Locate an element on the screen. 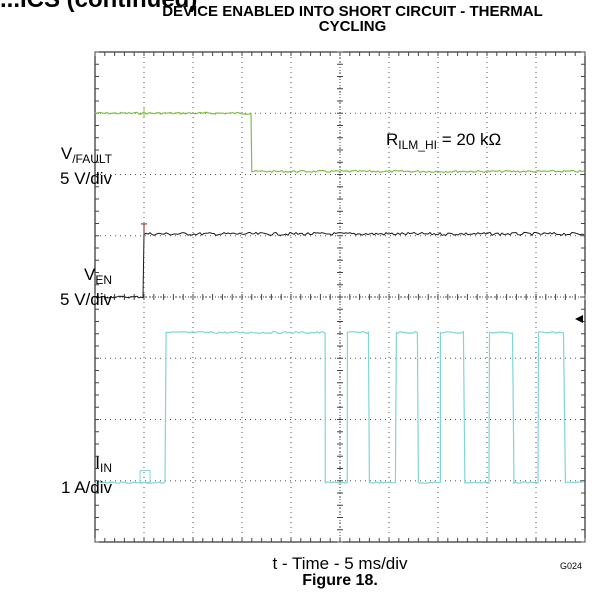 This screenshot has width=610, height=600. figure-caption: Figure 18. is located at coordinates (340, 580).